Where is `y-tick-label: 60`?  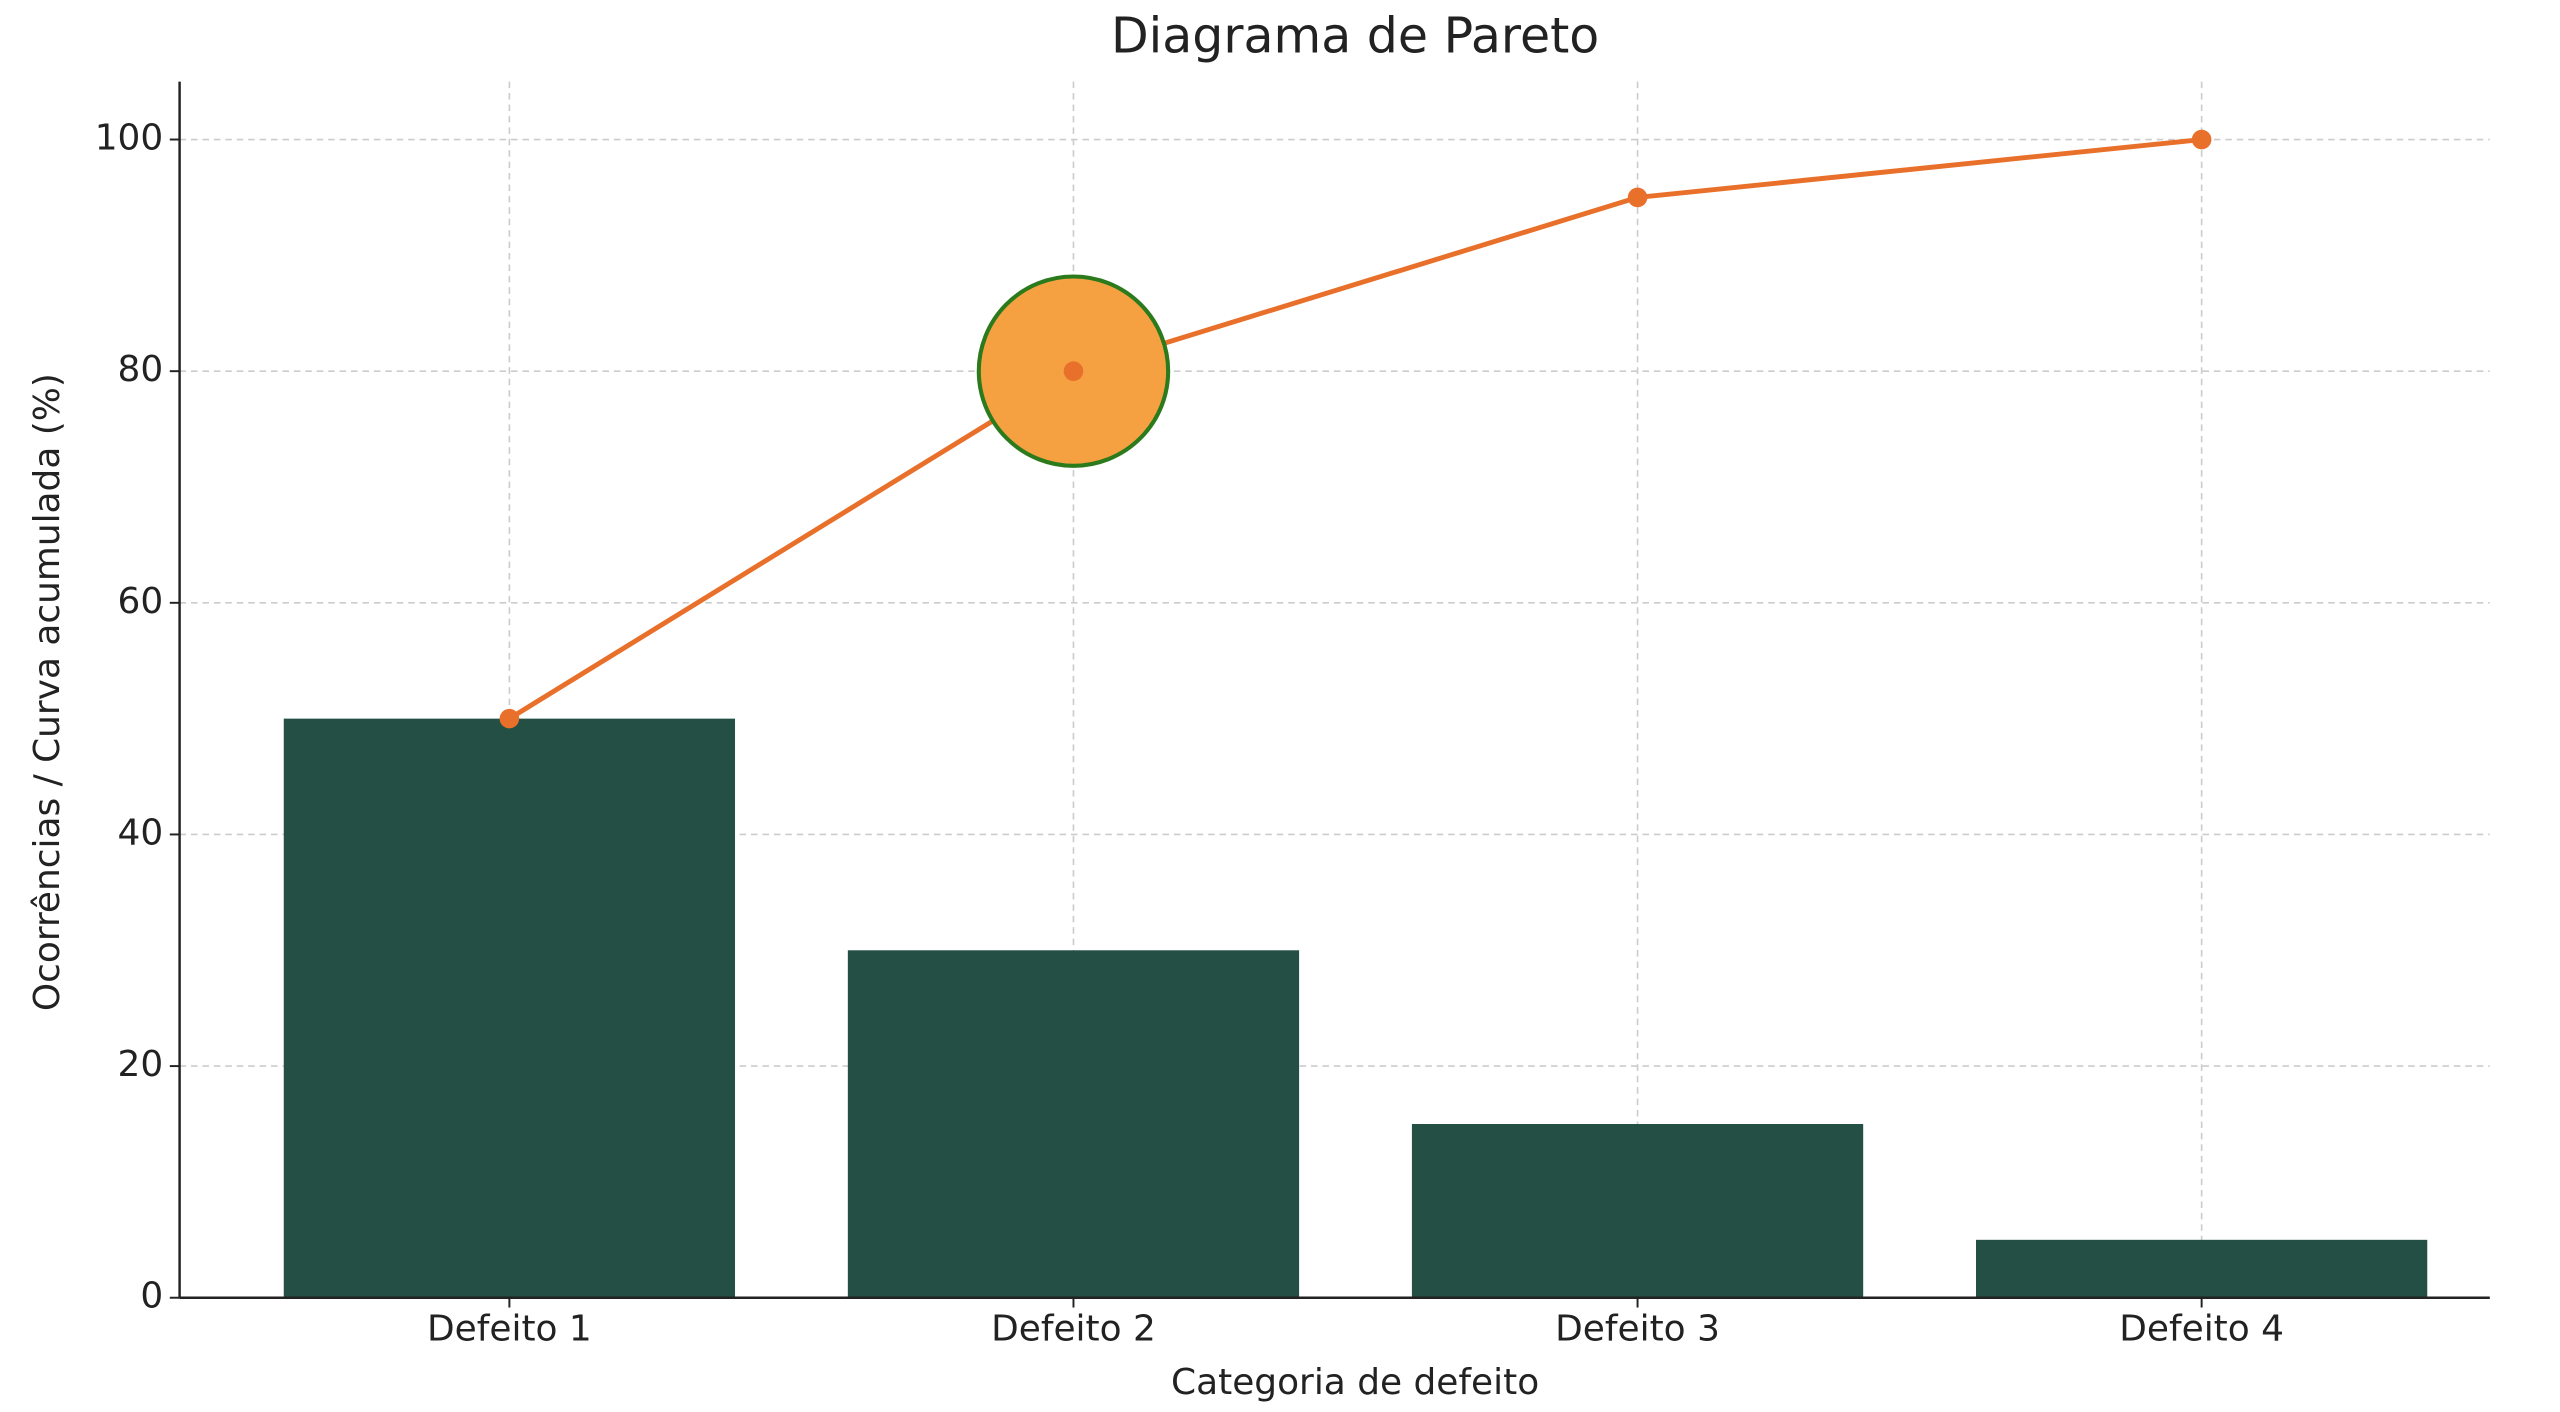 y-tick-label: 60 is located at coordinates (141, 601).